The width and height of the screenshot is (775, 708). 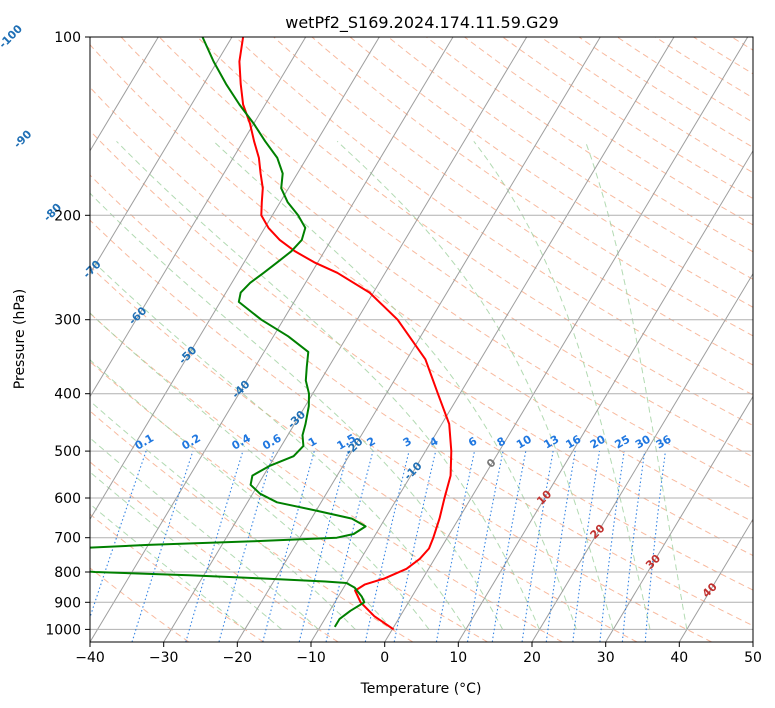 I want to click on x-axis-label: Temperature (°C), so click(x=421, y=689).